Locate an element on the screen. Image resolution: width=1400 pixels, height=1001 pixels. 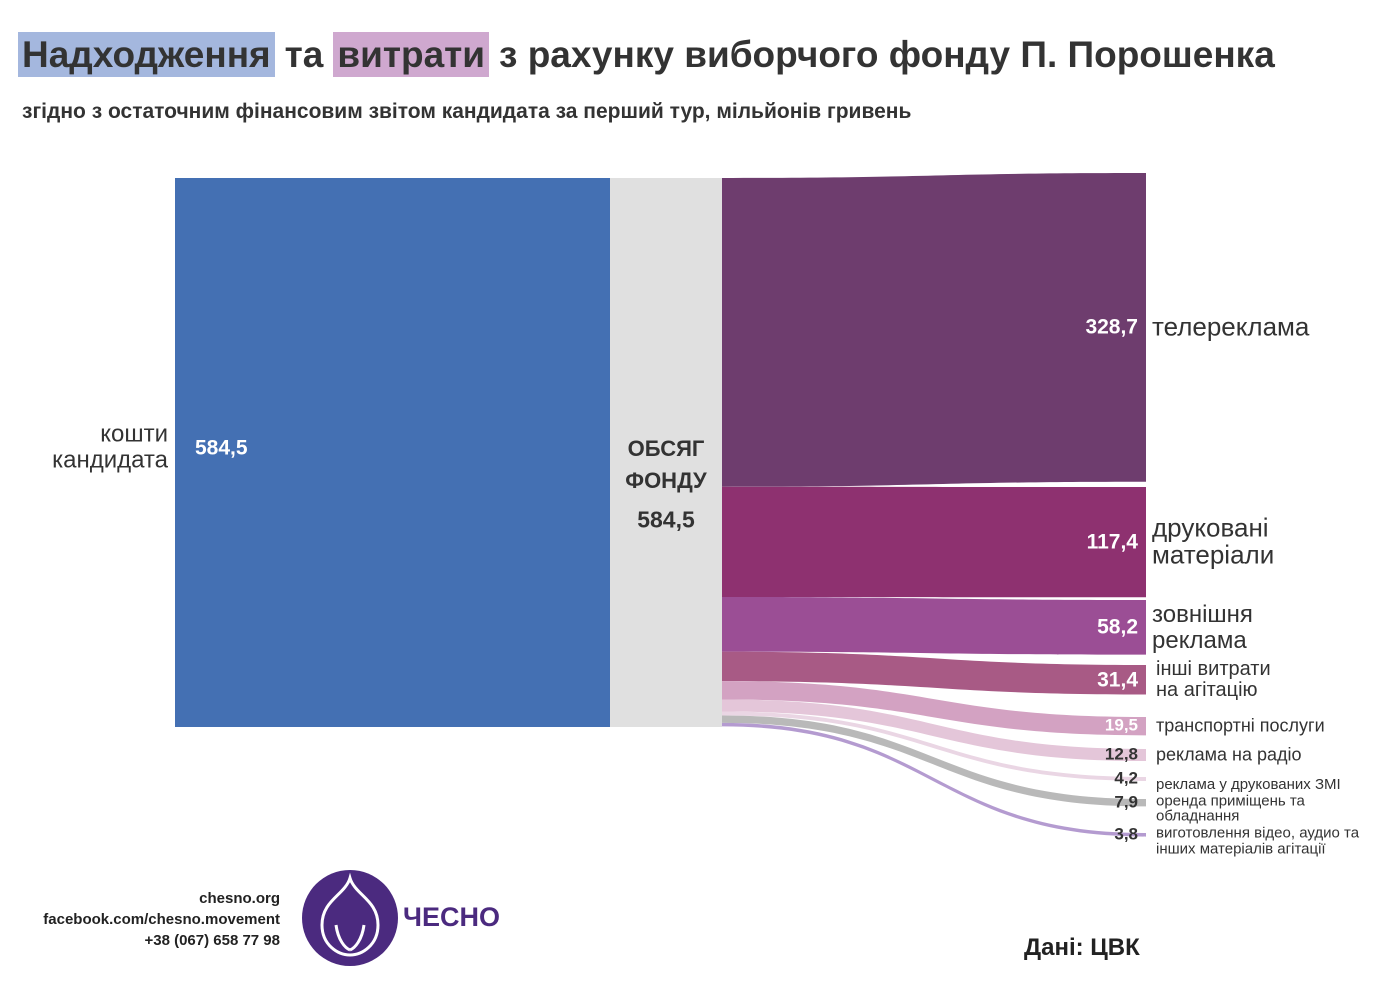
title-part: витрати is located at coordinates (411, 54).